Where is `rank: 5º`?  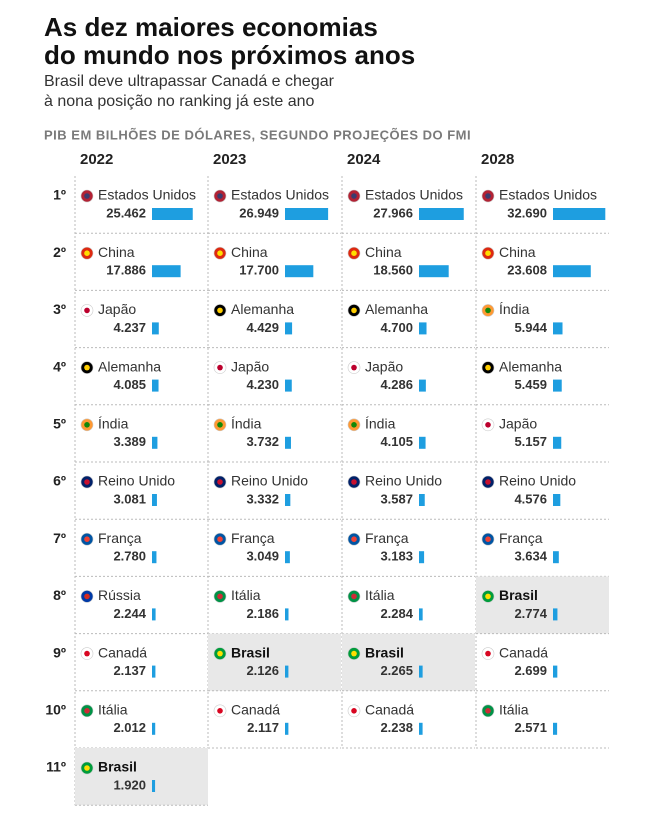
rank: 5º is located at coordinates (59, 424).